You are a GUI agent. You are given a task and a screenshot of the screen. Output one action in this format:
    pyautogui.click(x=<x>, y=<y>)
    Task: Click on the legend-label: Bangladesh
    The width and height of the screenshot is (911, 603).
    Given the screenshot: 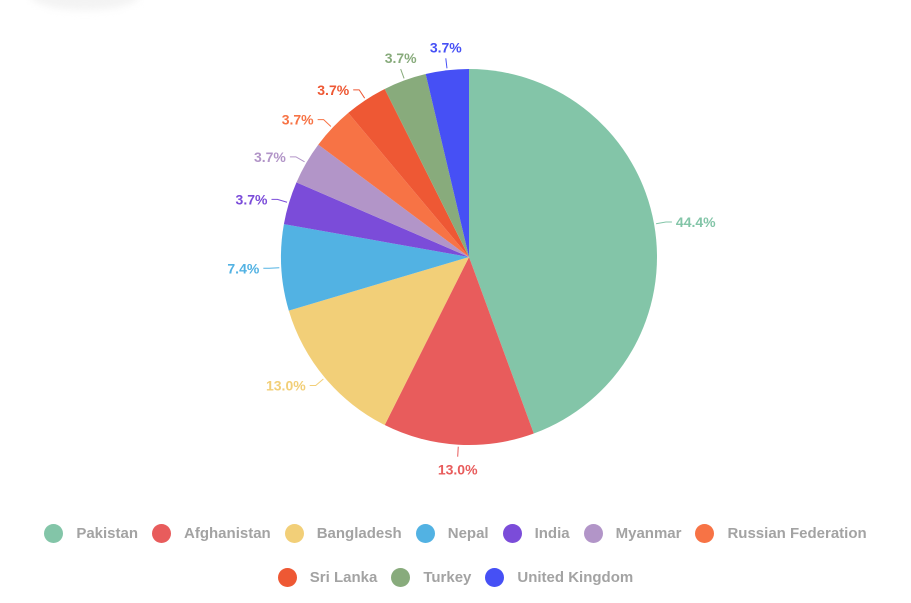 What is the action you would take?
    pyautogui.click(x=359, y=533)
    